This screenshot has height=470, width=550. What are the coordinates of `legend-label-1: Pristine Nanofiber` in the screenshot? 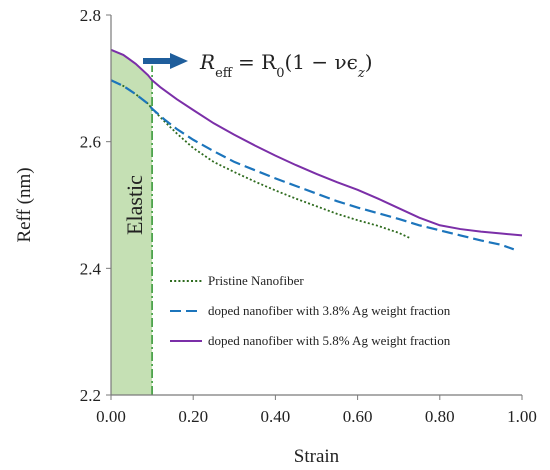 It's located at (256, 280).